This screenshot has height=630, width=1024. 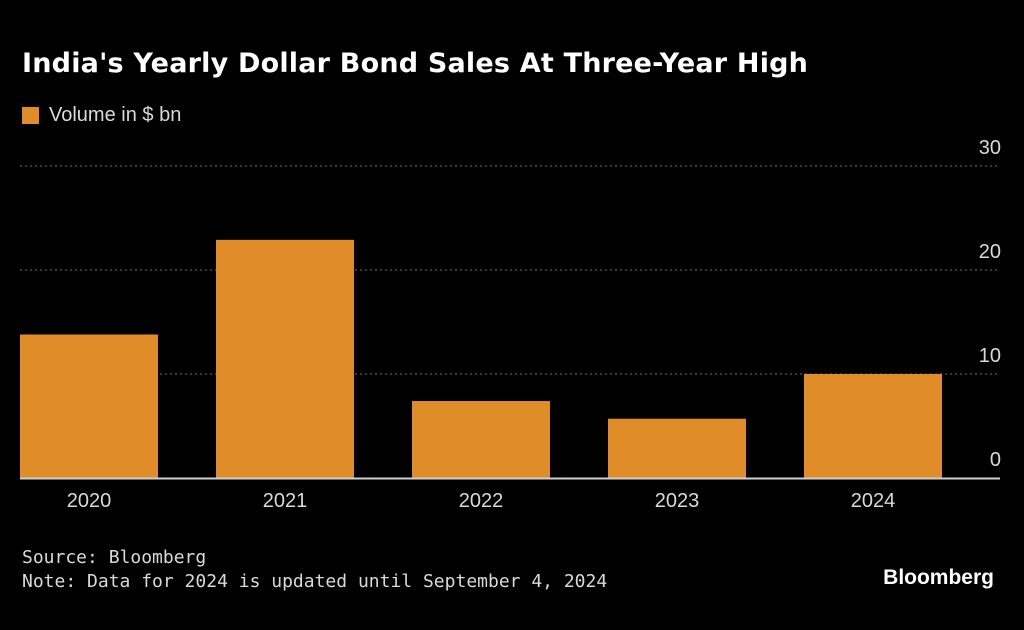 I want to click on legend-label: Volume in $ bn, so click(x=115, y=115).